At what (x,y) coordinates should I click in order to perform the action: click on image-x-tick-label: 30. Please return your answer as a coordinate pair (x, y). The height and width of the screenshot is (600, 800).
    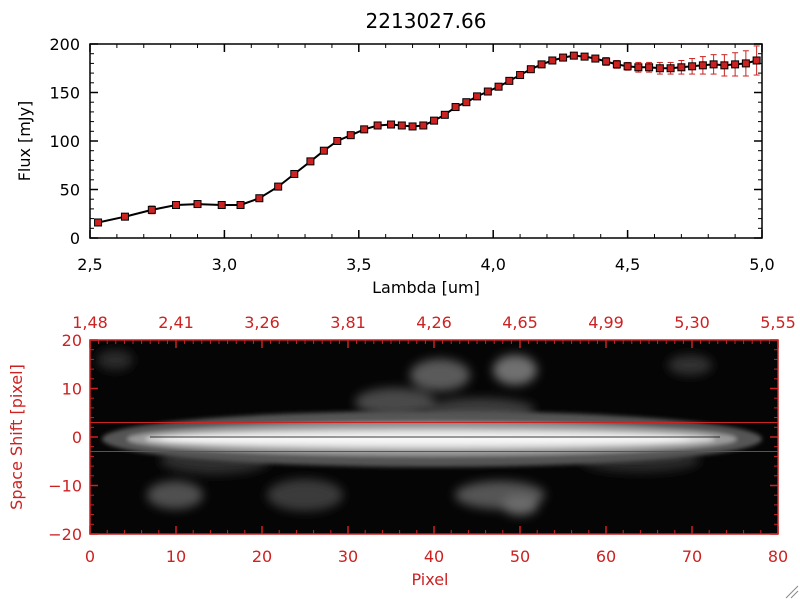
    Looking at the image, I should click on (348, 556).